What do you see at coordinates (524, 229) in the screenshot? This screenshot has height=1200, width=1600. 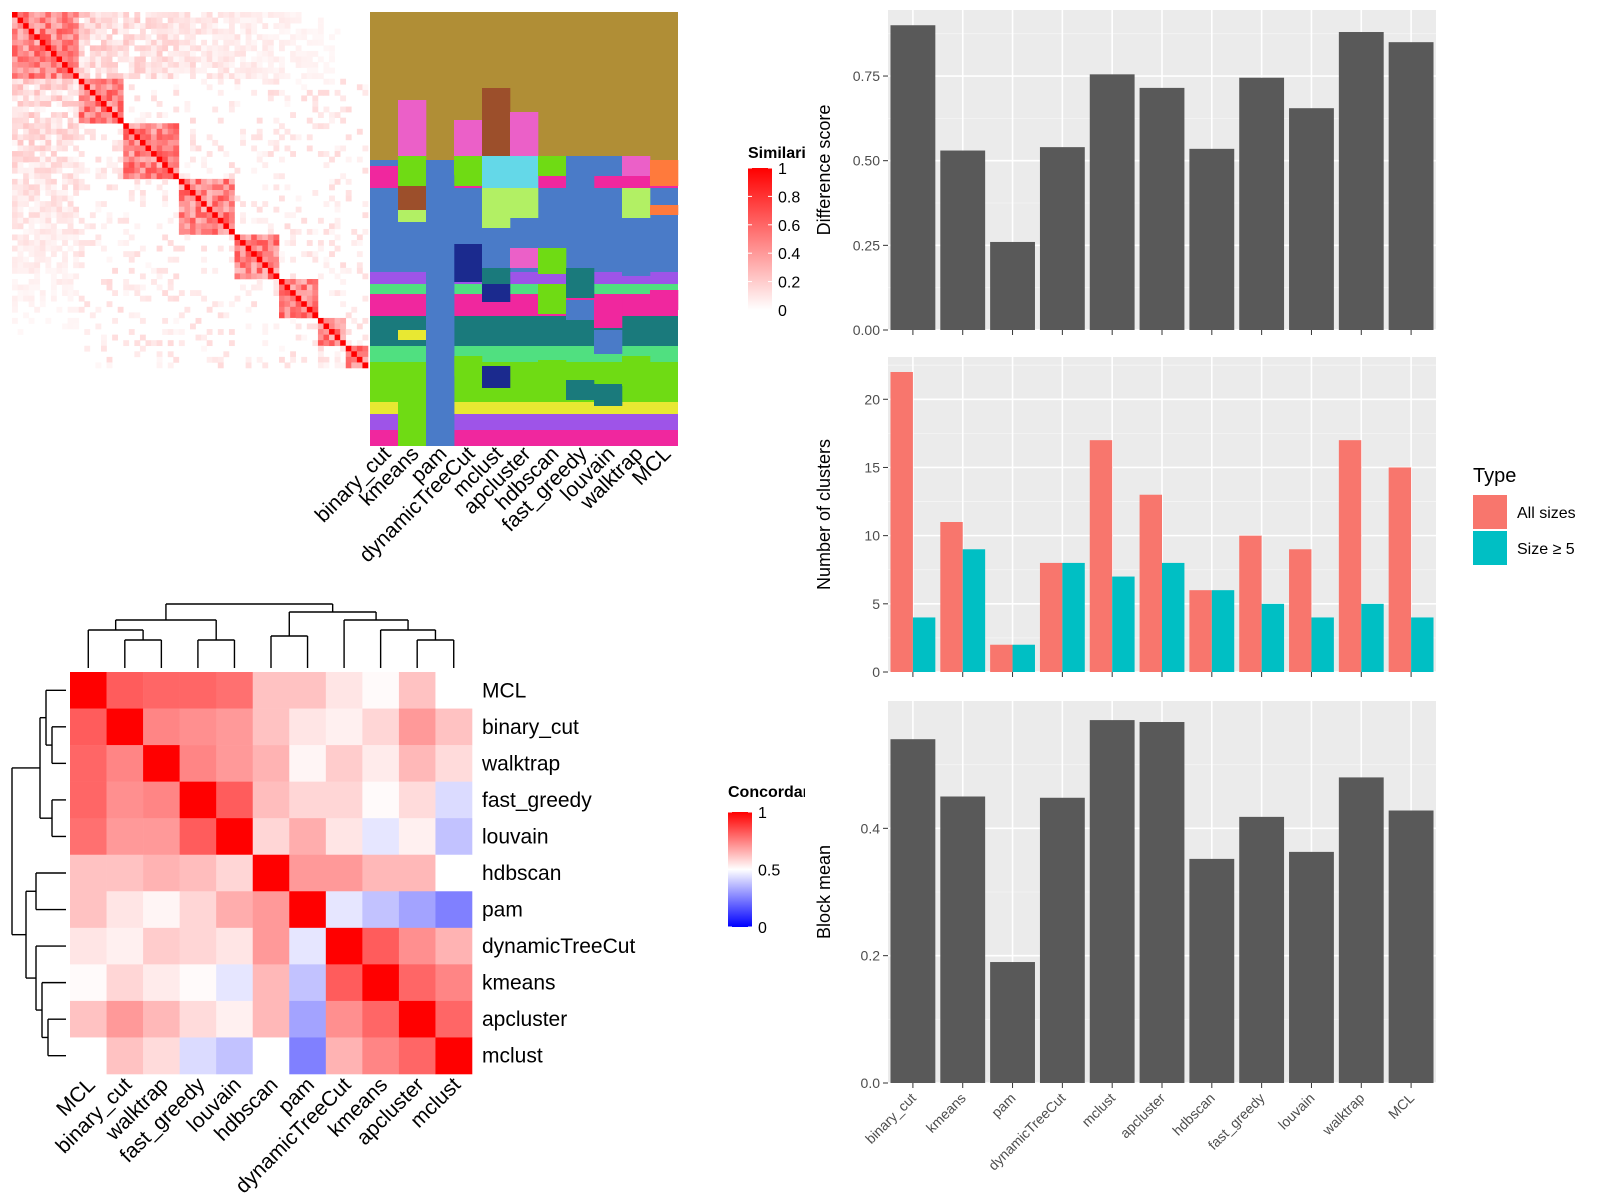 I see `class-membership-matrix` at bounding box center [524, 229].